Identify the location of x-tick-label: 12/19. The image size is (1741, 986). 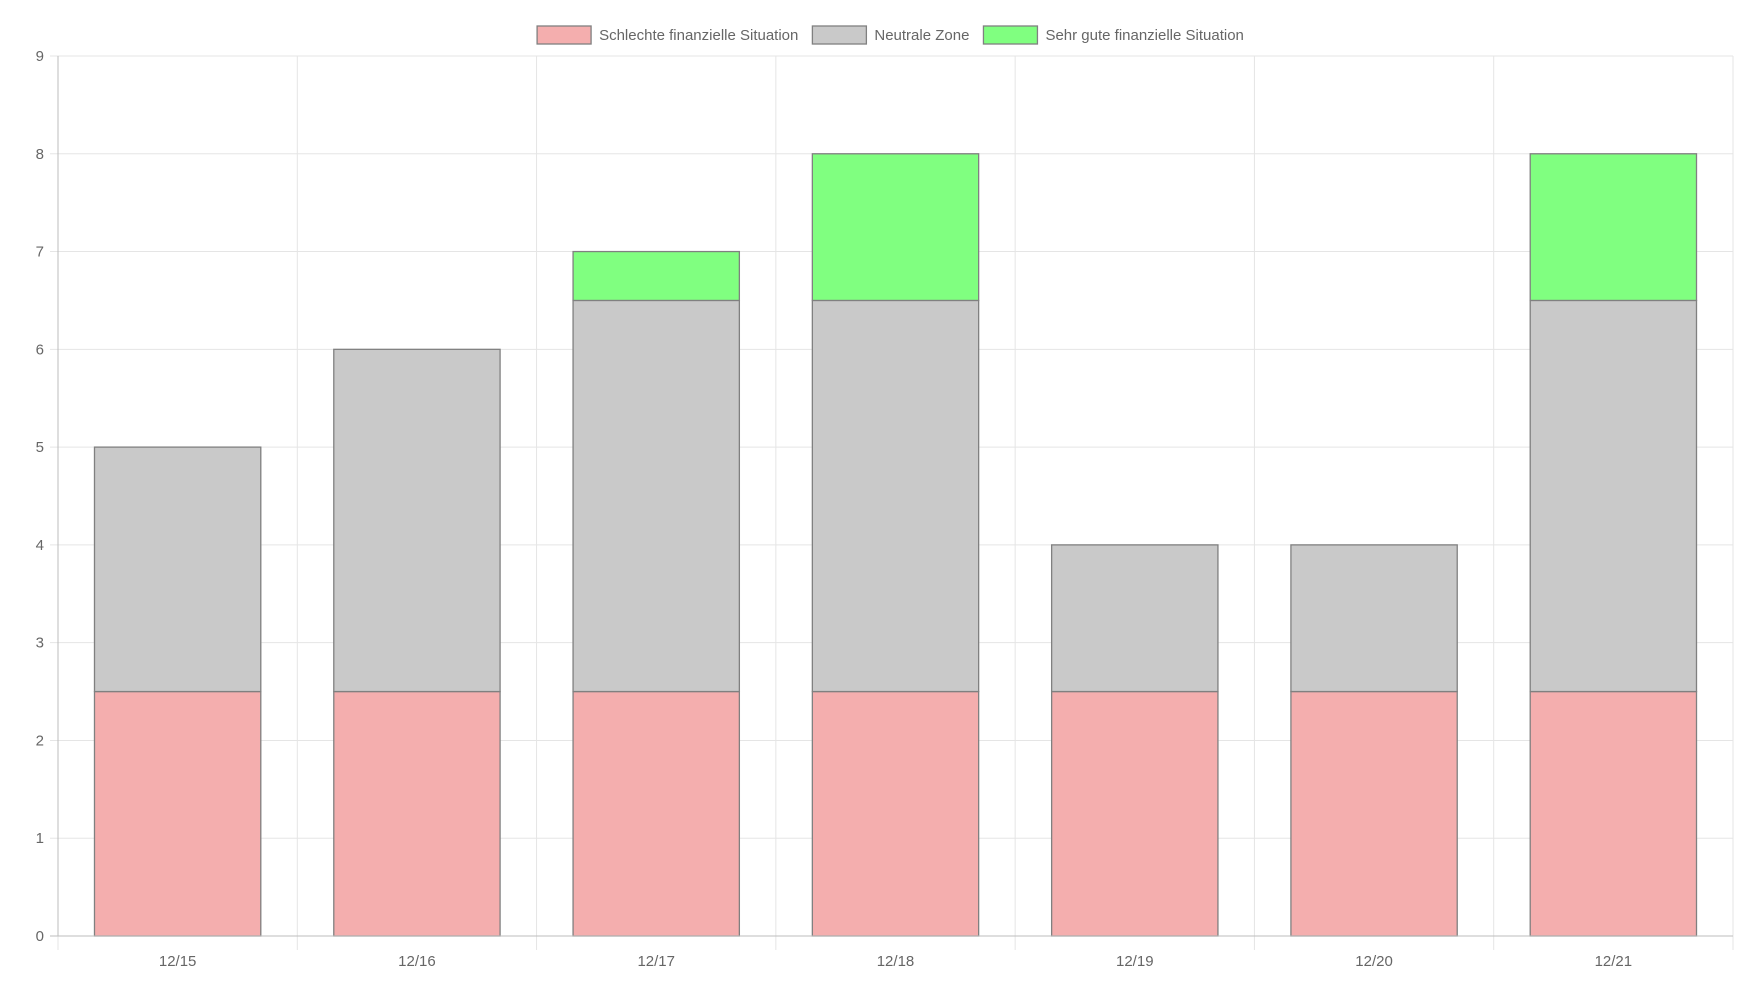
(1135, 961).